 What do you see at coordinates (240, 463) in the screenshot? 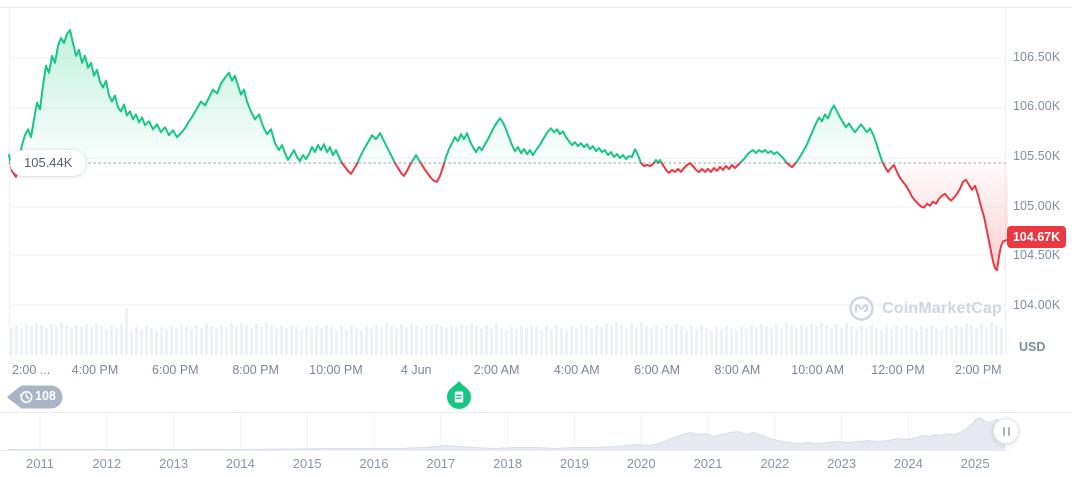
I see `timeline-year-label: 2014` at bounding box center [240, 463].